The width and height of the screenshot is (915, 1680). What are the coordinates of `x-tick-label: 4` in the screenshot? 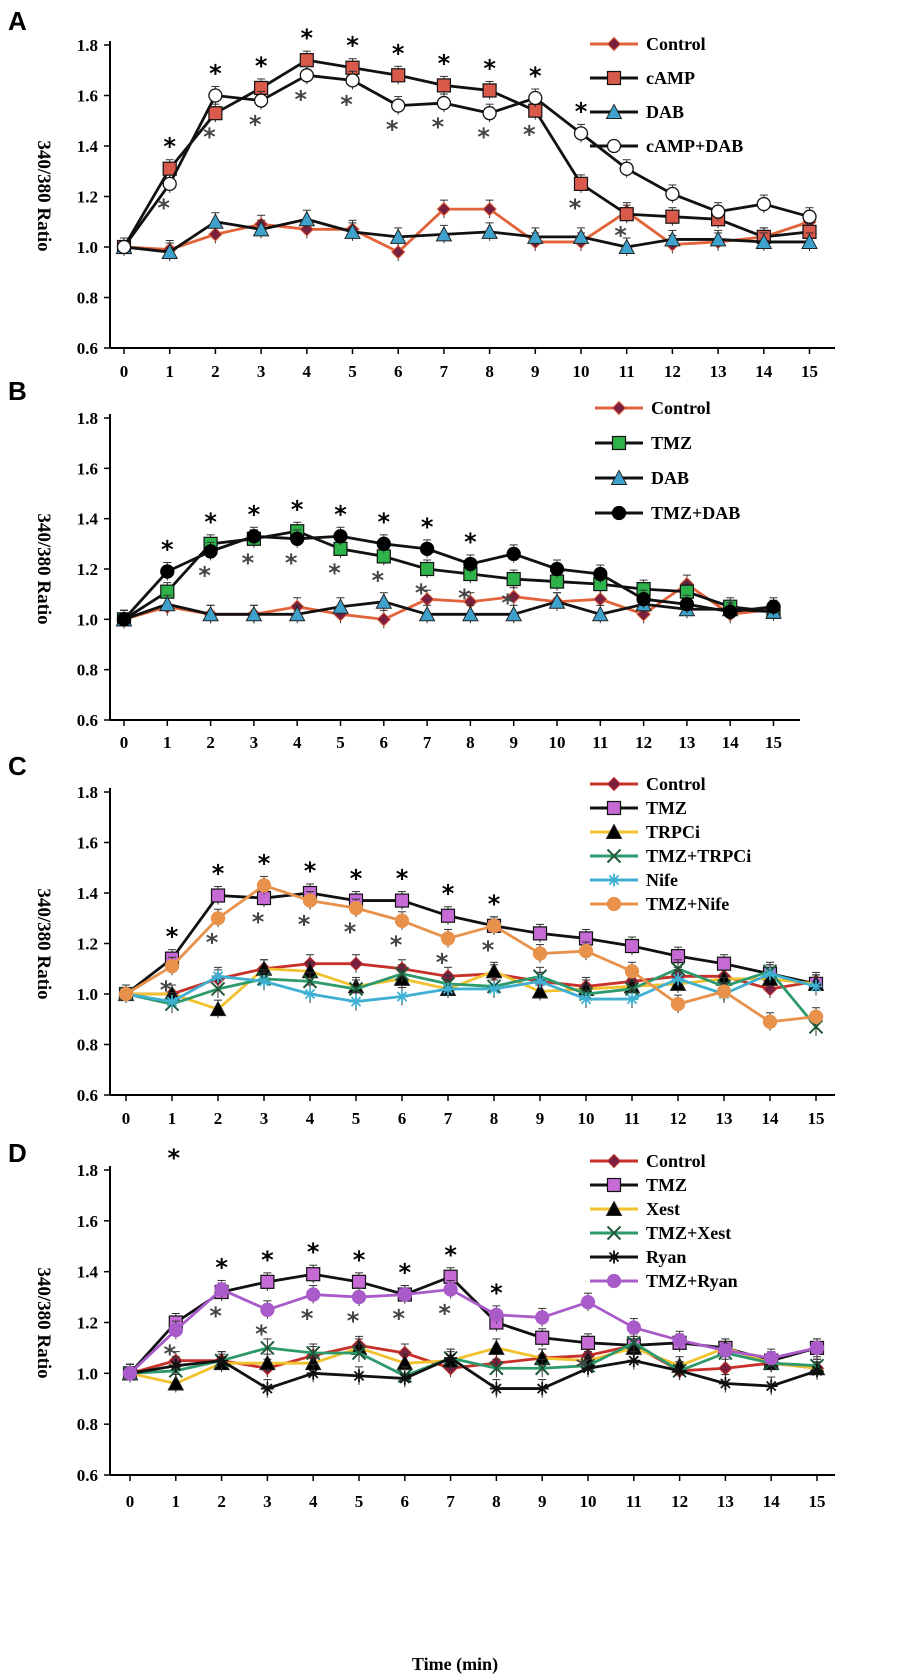 It's located at (310, 1118).